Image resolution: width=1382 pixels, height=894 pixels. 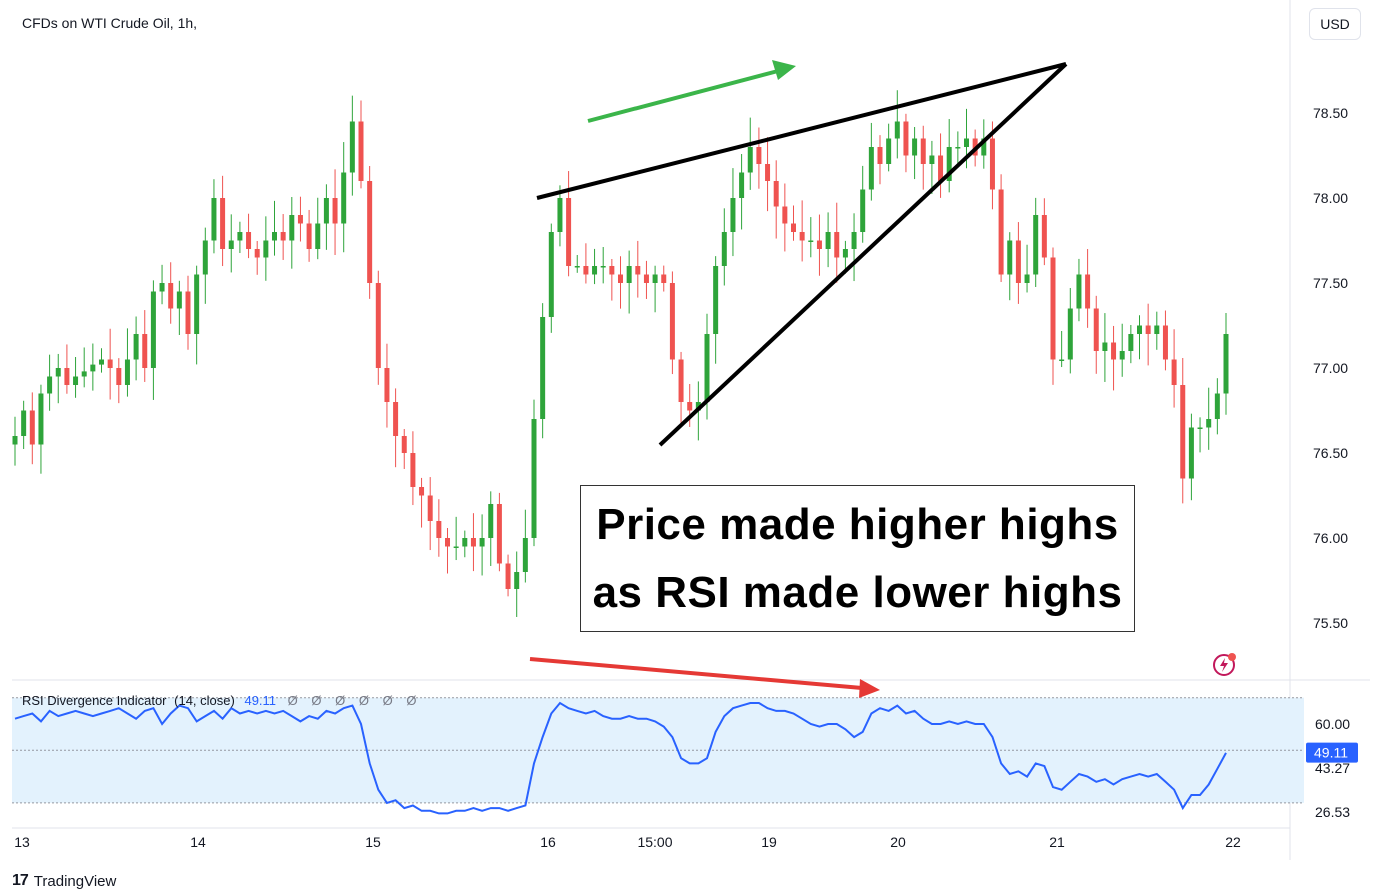 What do you see at coordinates (691, 91) in the screenshot?
I see `green-up-arrow` at bounding box center [691, 91].